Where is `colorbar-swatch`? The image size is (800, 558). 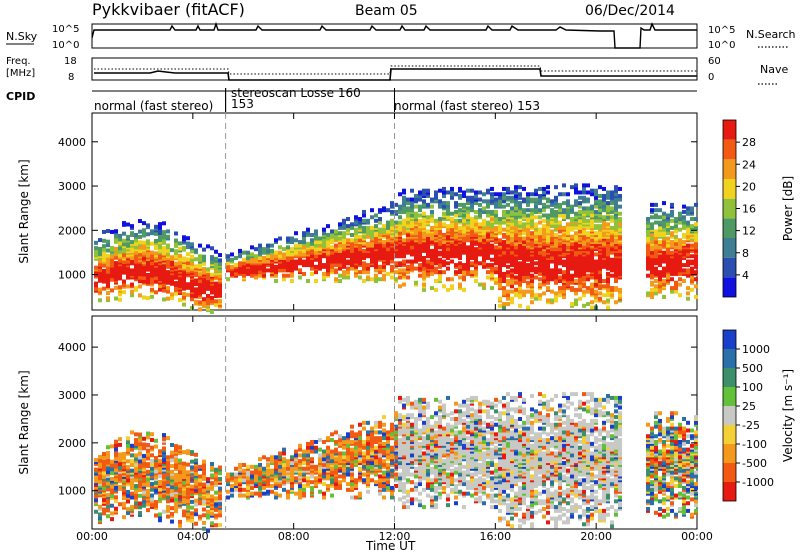 colorbar-swatch is located at coordinates (729, 268).